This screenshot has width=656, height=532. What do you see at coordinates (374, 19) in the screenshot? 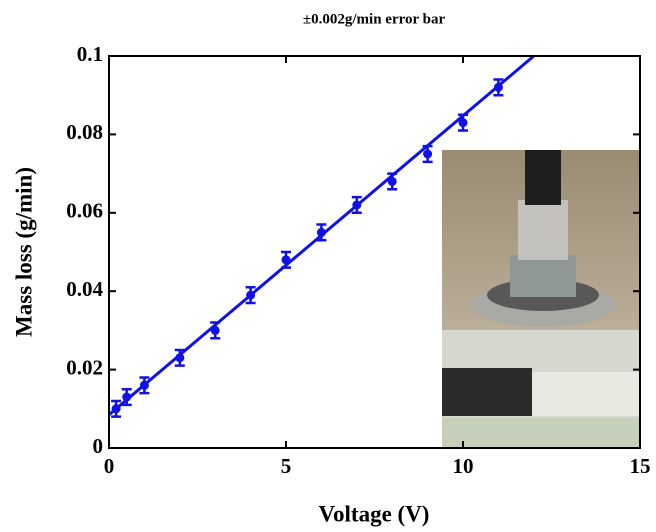
I see `chart-title: ±0.002g/min error bar` at bounding box center [374, 19].